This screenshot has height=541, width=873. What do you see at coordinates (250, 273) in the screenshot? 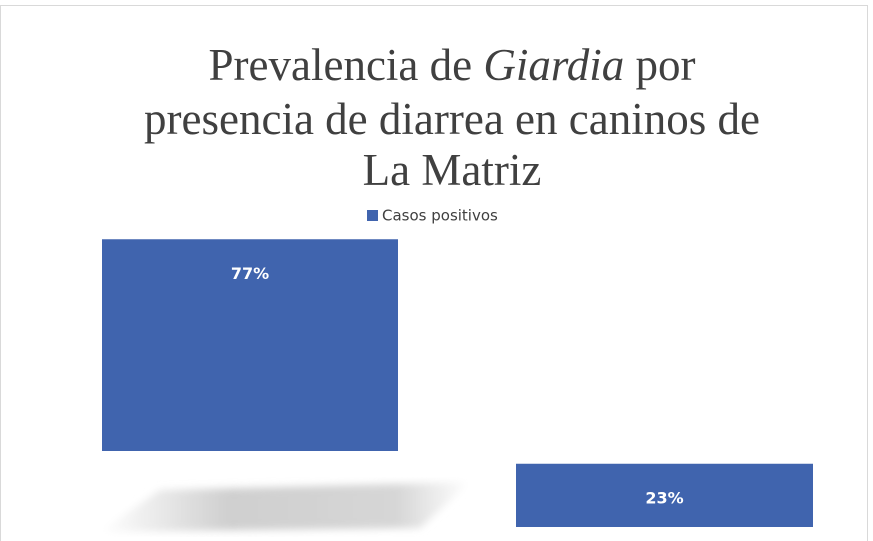
I see `data-label: 77%` at bounding box center [250, 273].